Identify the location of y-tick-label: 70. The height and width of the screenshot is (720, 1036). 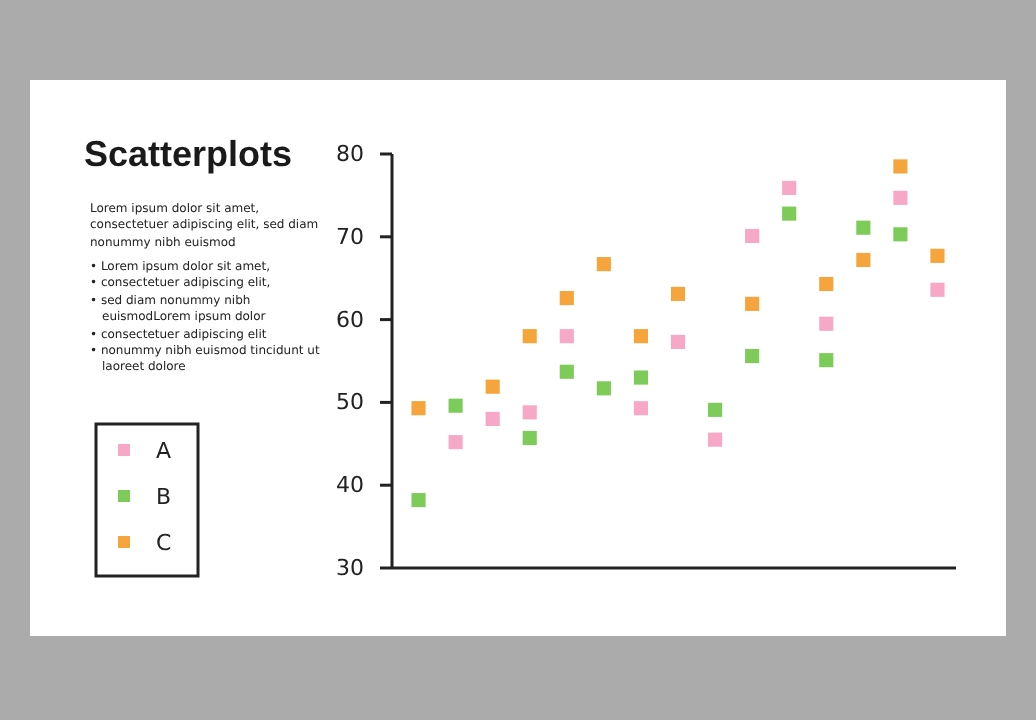
(350, 236).